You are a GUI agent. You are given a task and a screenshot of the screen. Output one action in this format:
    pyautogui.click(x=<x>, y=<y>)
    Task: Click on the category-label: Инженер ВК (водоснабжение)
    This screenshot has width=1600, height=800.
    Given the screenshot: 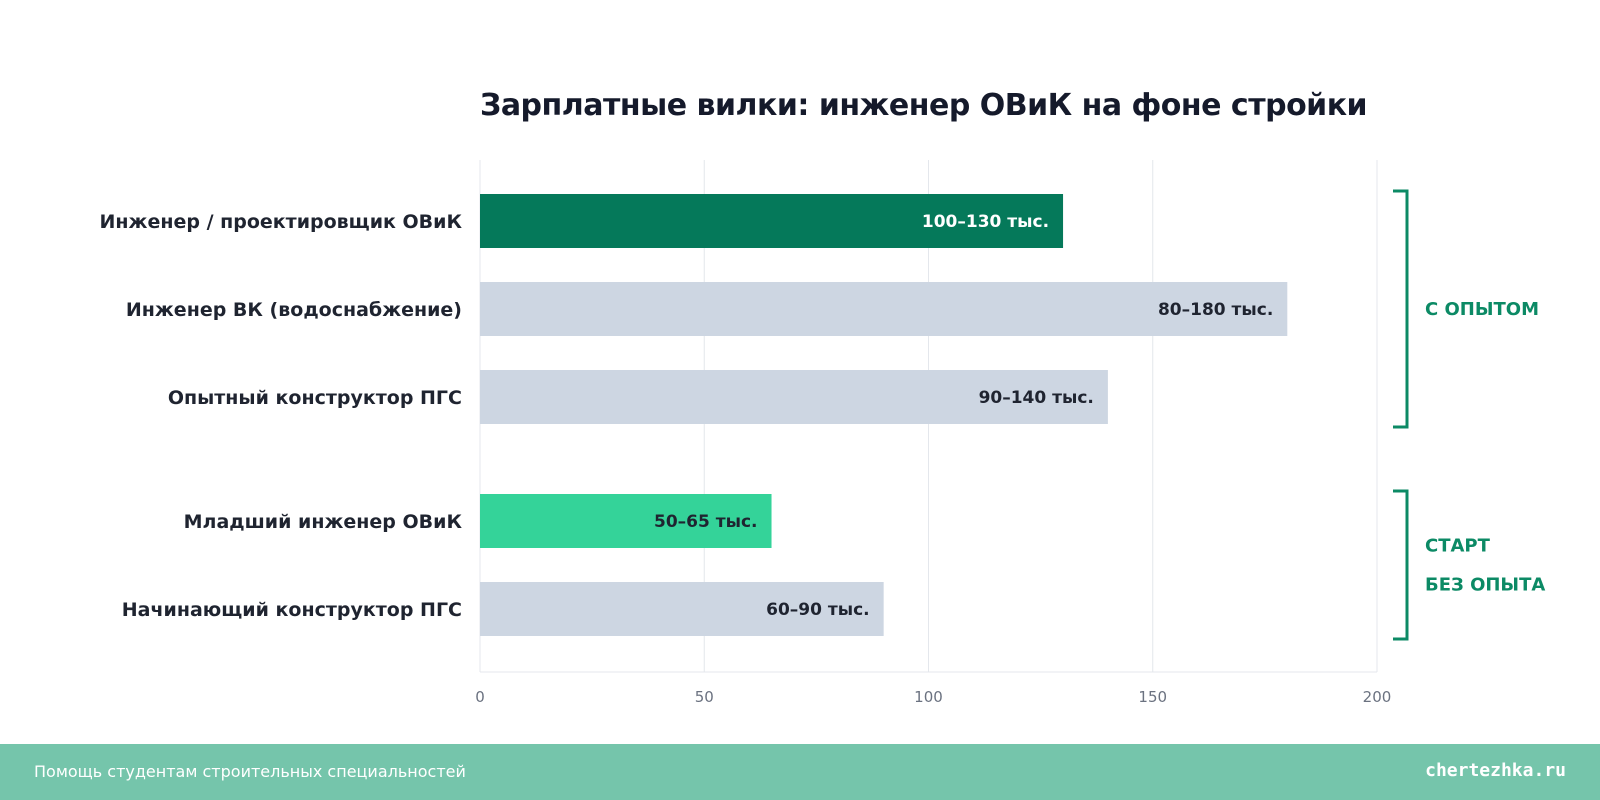 What is the action you would take?
    pyautogui.click(x=294, y=310)
    